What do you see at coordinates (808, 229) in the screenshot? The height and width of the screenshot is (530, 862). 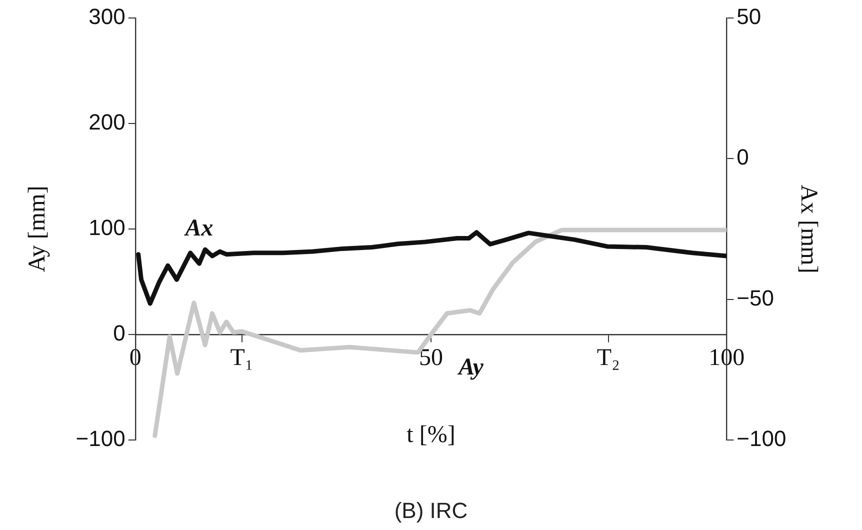 I see `y2-axis-title: Ax [mm]` at bounding box center [808, 229].